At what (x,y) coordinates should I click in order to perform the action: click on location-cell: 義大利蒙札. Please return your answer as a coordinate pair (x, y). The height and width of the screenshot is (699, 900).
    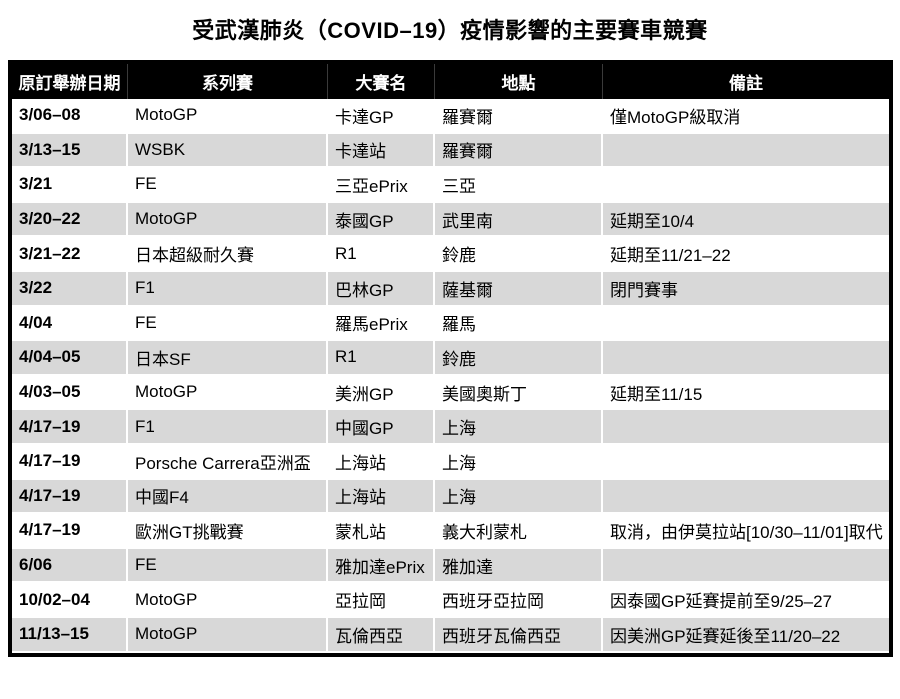
    Looking at the image, I should click on (519, 531).